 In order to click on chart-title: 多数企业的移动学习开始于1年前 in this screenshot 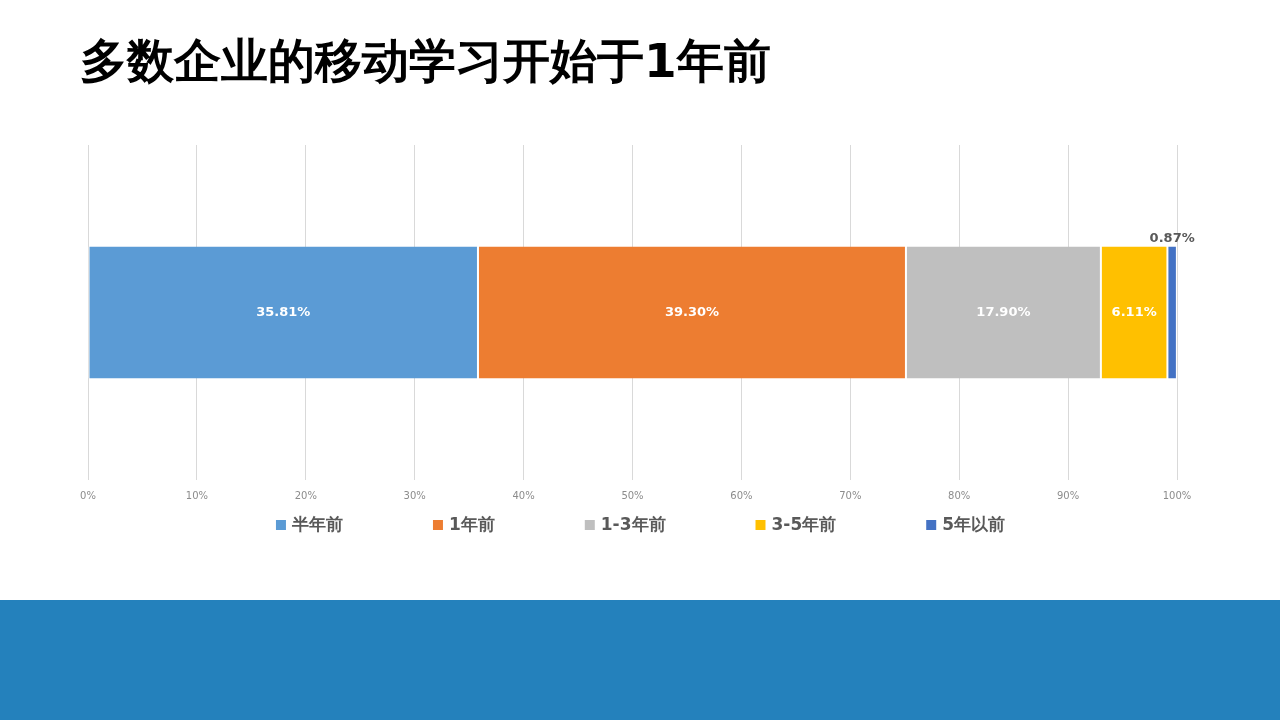, I will do `click(425, 61)`.